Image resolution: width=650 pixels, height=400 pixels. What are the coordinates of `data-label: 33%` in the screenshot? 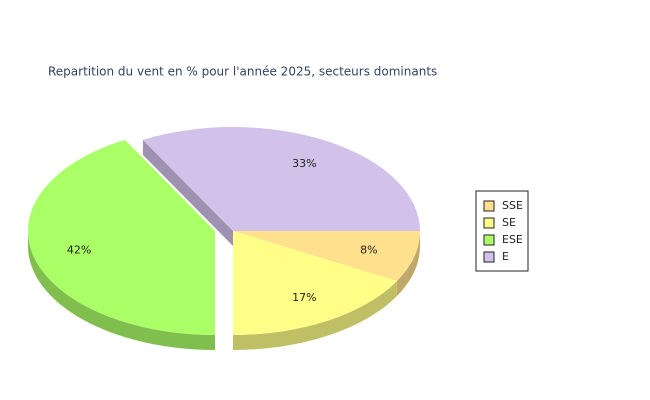 It's located at (304, 163).